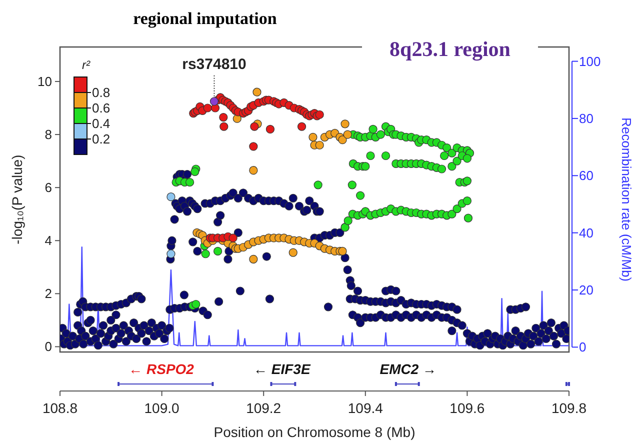 The image size is (637, 443). Describe the element at coordinates (366, 408) in the screenshot. I see `x-tick-label: 109.4` at that location.